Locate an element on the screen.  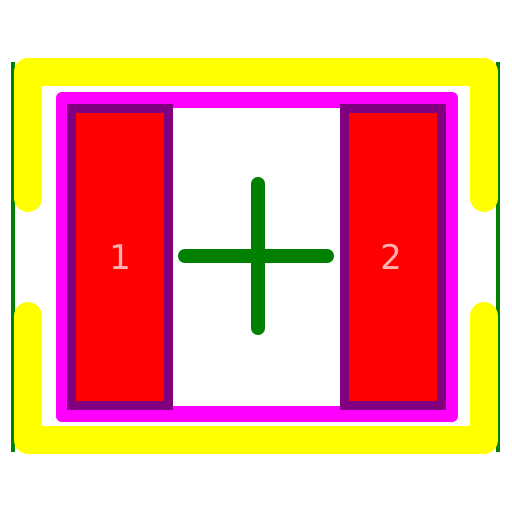
pad-1-copper is located at coordinates (120, 257).